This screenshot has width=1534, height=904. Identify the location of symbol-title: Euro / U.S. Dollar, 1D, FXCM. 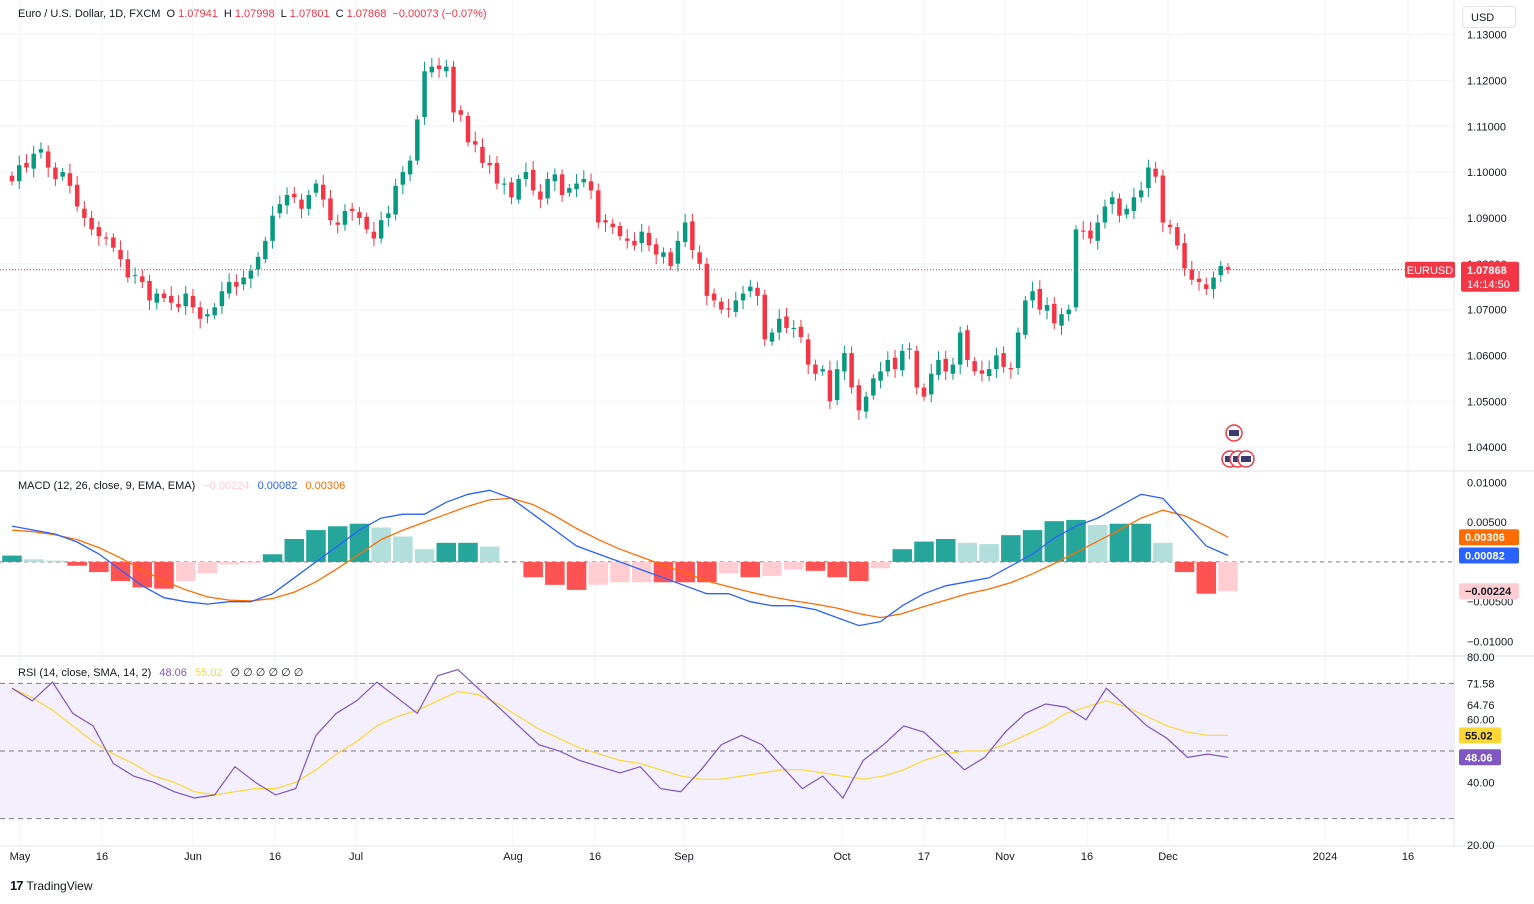
(89, 14).